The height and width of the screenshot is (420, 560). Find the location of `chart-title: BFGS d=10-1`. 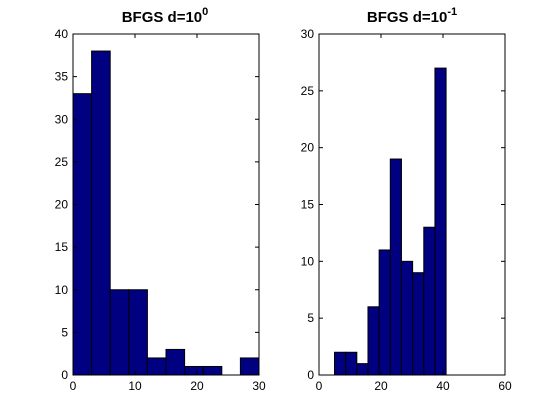

chart-title: BFGS d=10-1 is located at coordinates (412, 16).